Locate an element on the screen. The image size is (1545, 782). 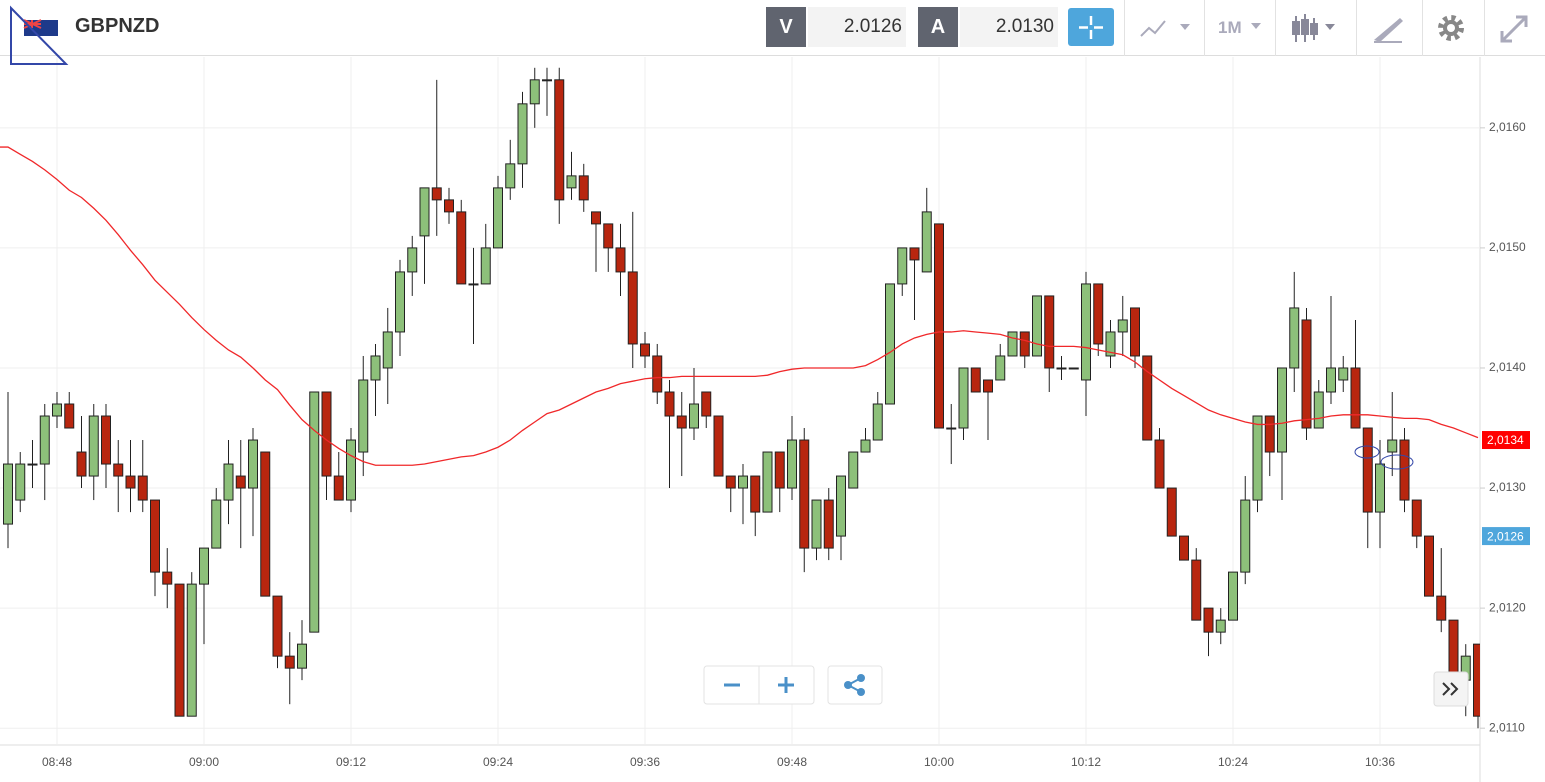
drawing-tools-button is located at coordinates (1389, 29).